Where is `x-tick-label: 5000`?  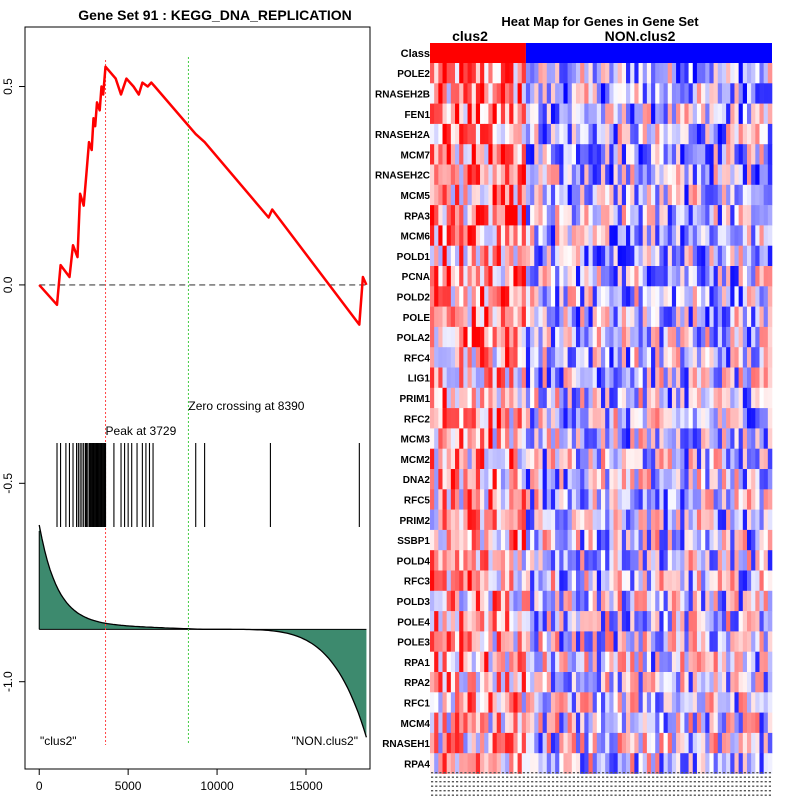 x-tick-label: 5000 is located at coordinates (128, 786).